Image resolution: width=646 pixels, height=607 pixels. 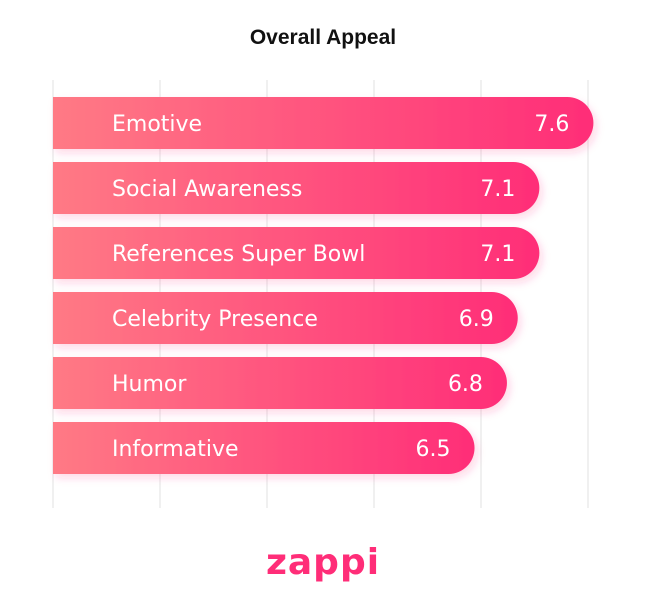 I want to click on bar-group: Social Awareness 7.1, so click(x=296, y=188).